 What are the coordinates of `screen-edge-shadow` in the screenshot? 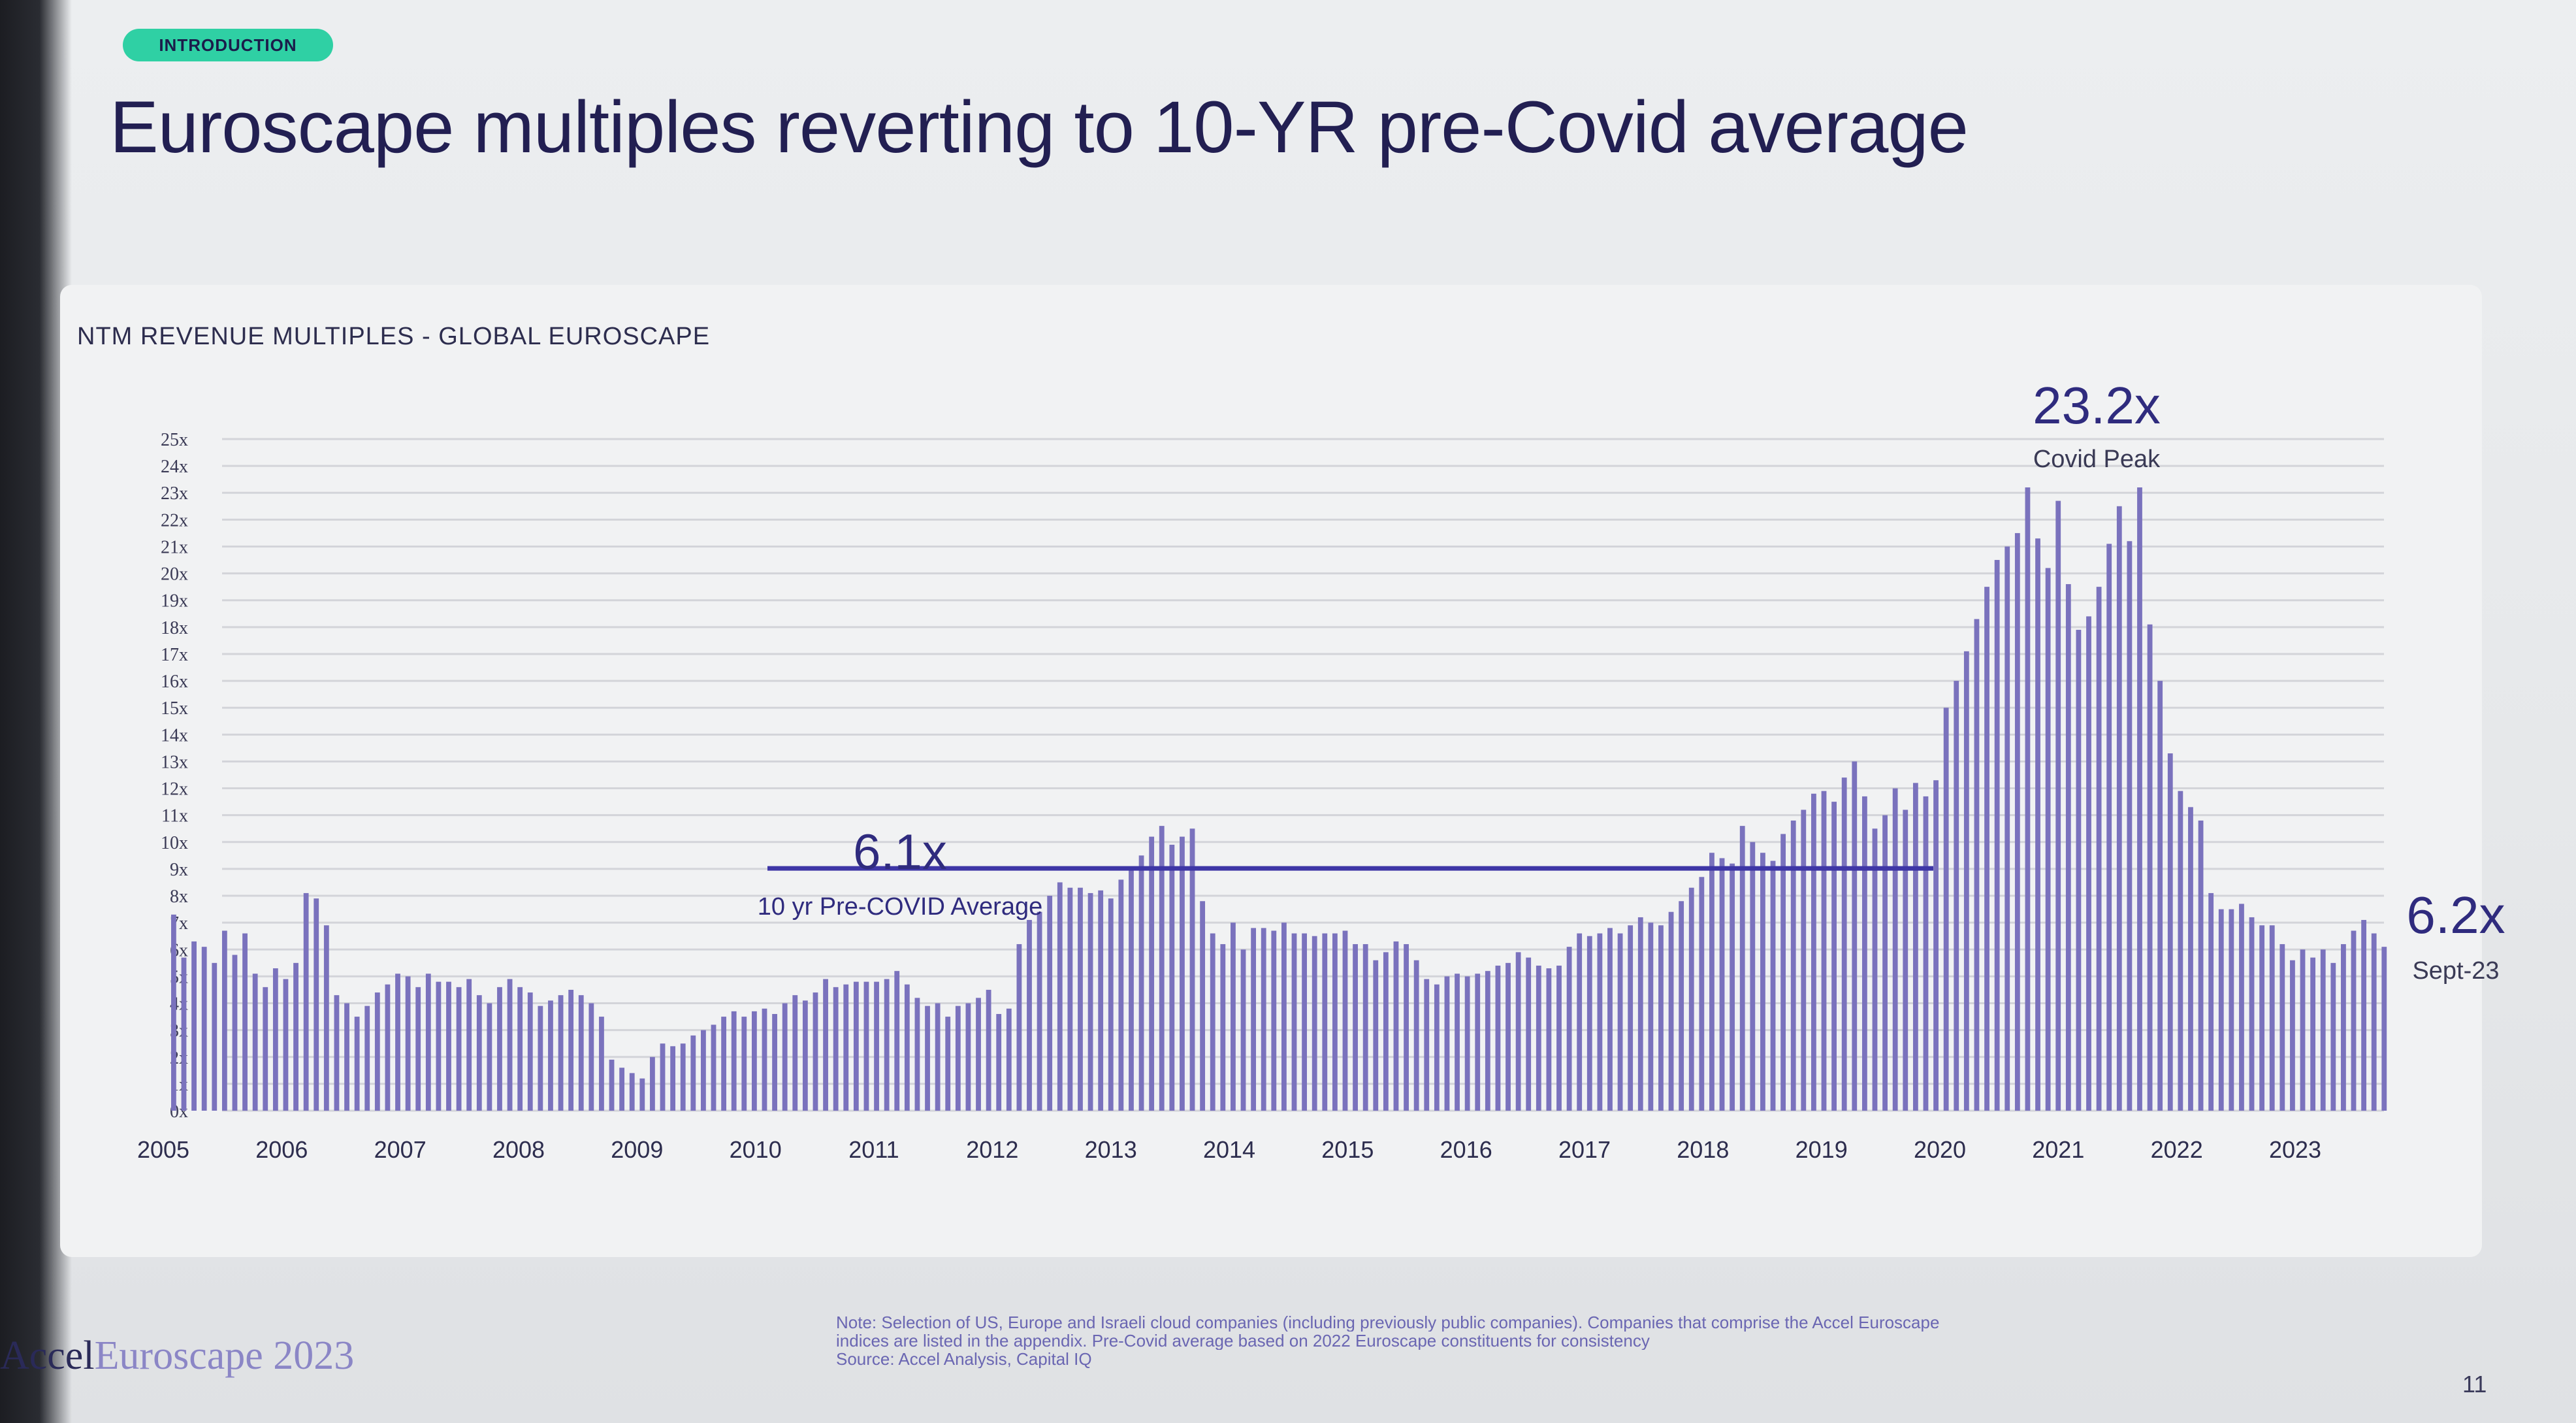 It's located at (36, 711).